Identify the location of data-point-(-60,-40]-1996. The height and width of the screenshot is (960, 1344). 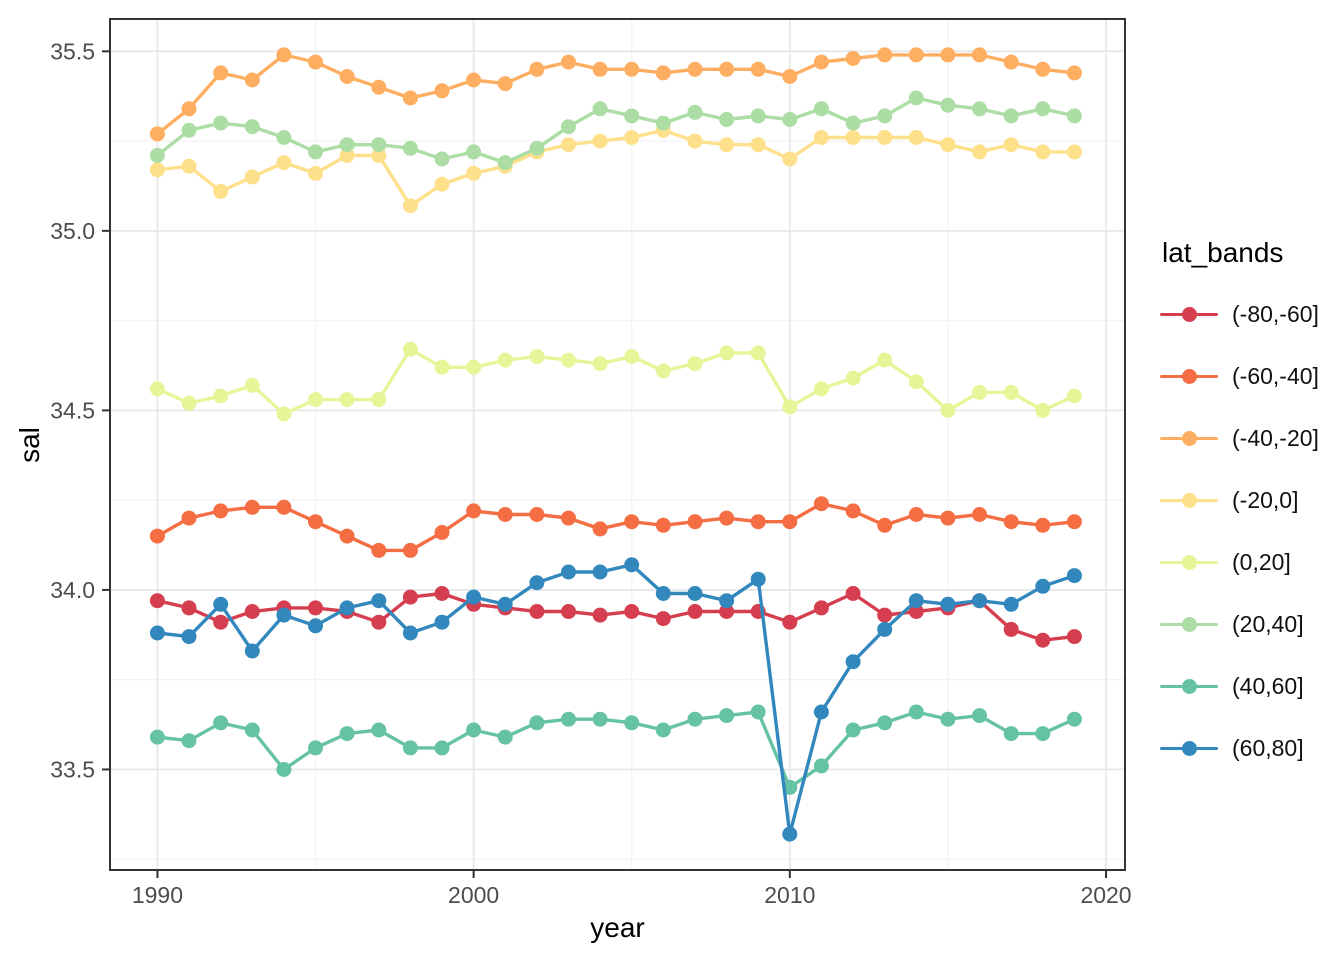
(347, 536).